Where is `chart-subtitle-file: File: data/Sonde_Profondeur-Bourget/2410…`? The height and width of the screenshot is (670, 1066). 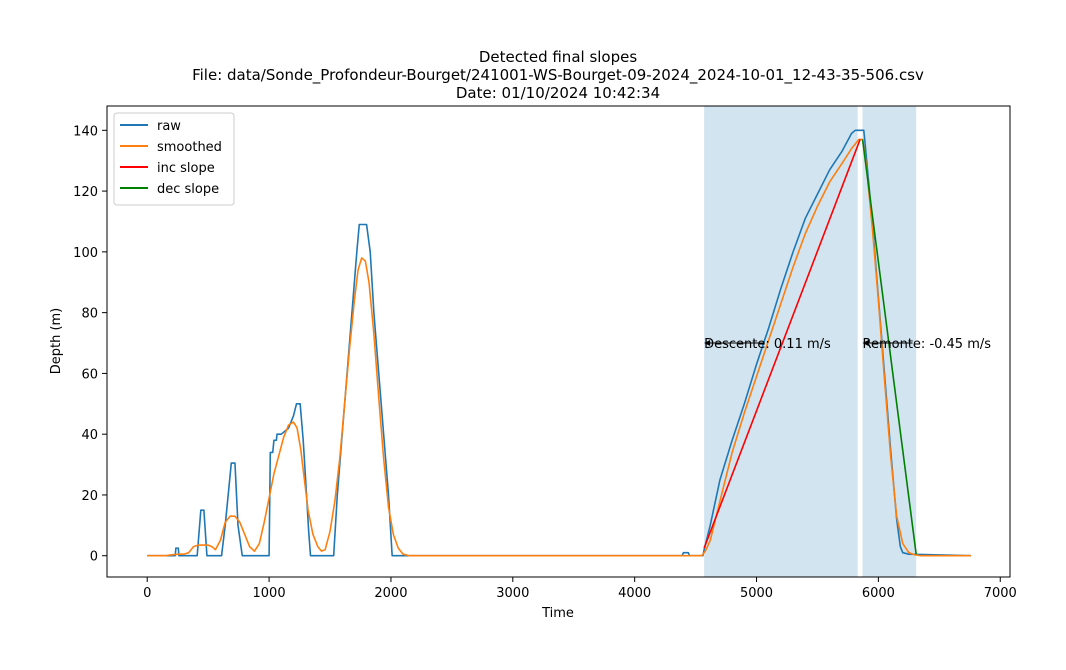 chart-subtitle-file: File: data/Sonde_Profondeur-Bourget/2410… is located at coordinates (558, 75).